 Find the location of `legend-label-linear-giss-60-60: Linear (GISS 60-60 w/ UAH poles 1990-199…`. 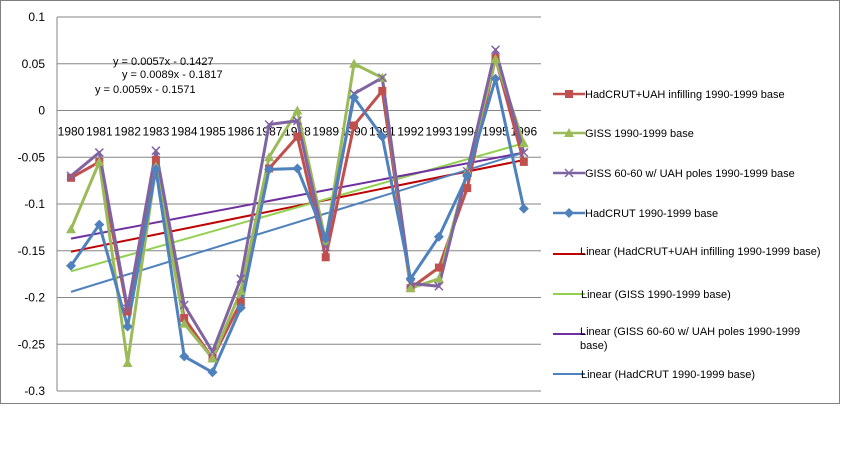

legend-label-linear-giss-60-60: Linear (GISS 60-60 w/ UAH poles 1990-199… is located at coordinates (690, 339).